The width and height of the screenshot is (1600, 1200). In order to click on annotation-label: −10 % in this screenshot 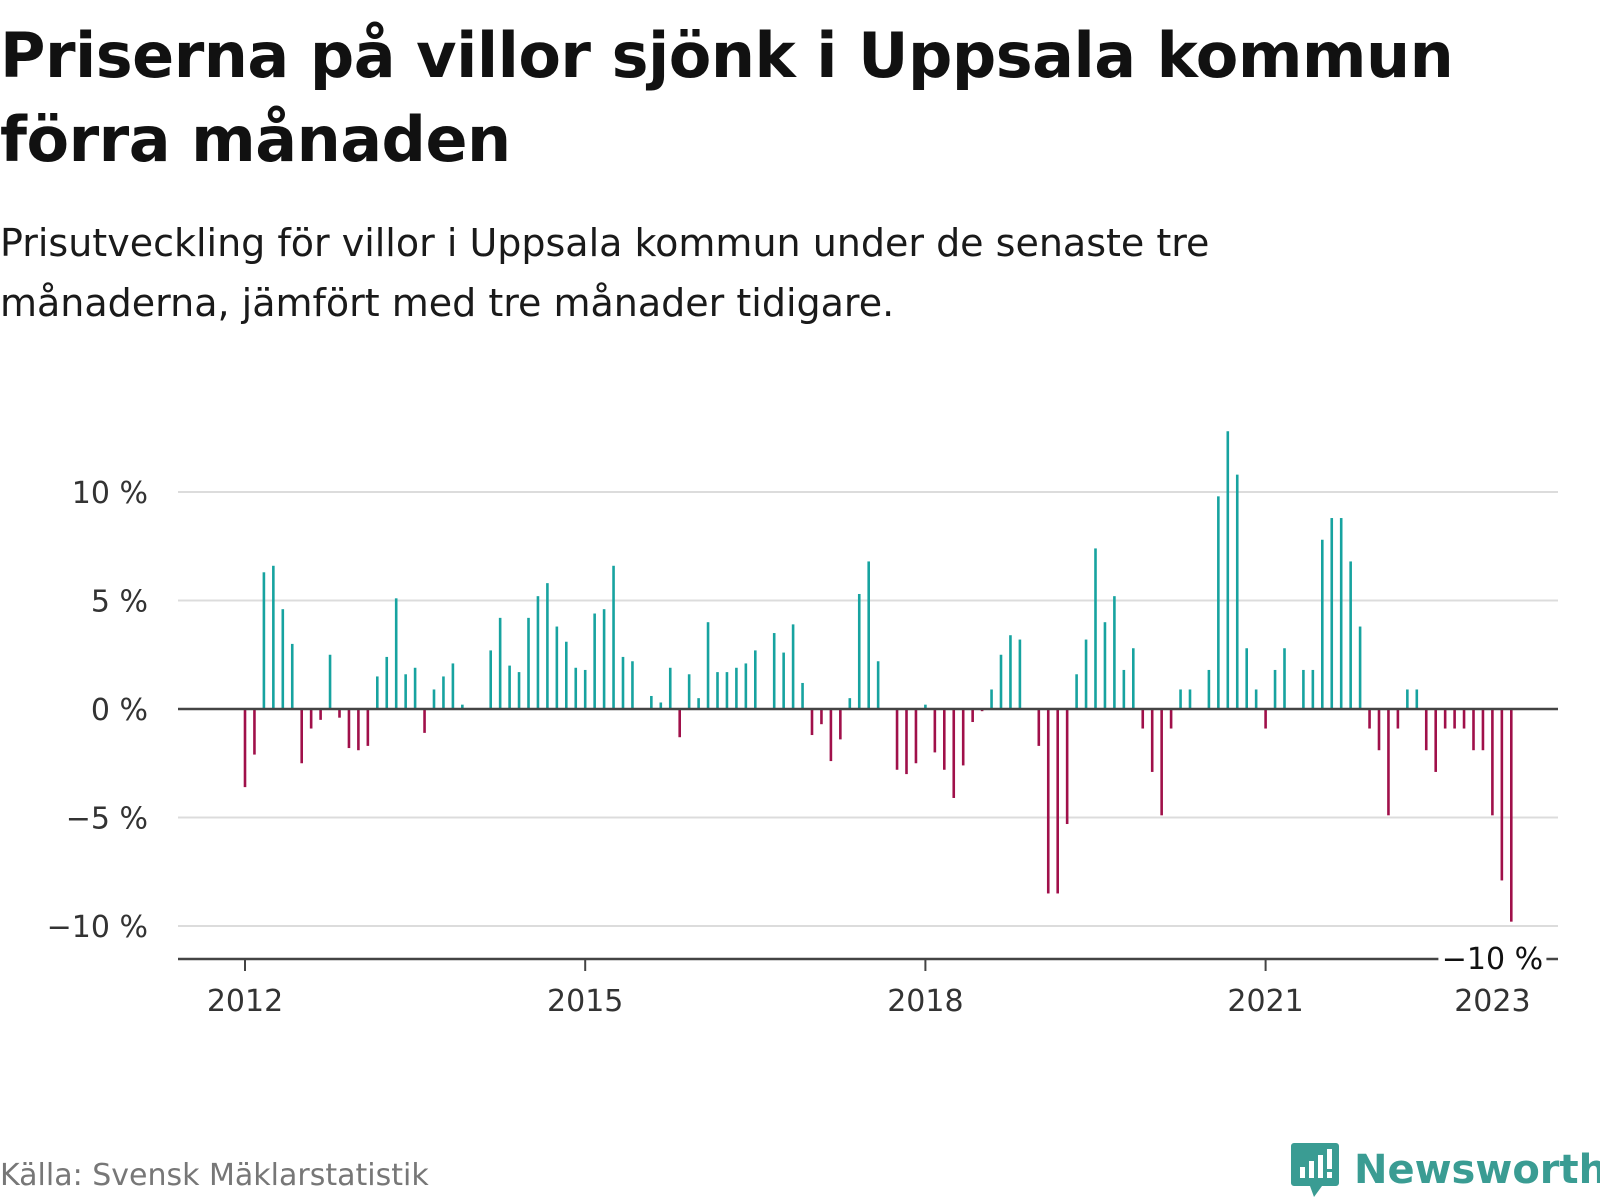, I will do `click(1492, 959)`.